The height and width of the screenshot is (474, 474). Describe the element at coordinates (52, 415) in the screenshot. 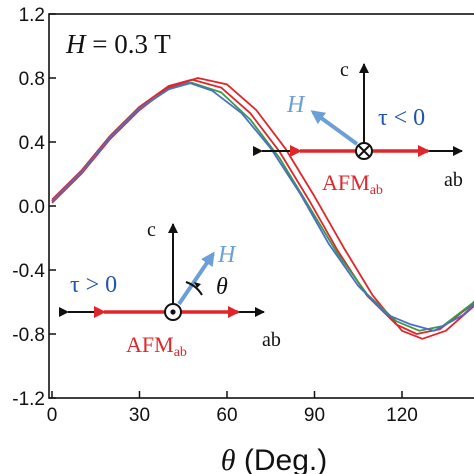

I see `x-tick-label: 0` at that location.